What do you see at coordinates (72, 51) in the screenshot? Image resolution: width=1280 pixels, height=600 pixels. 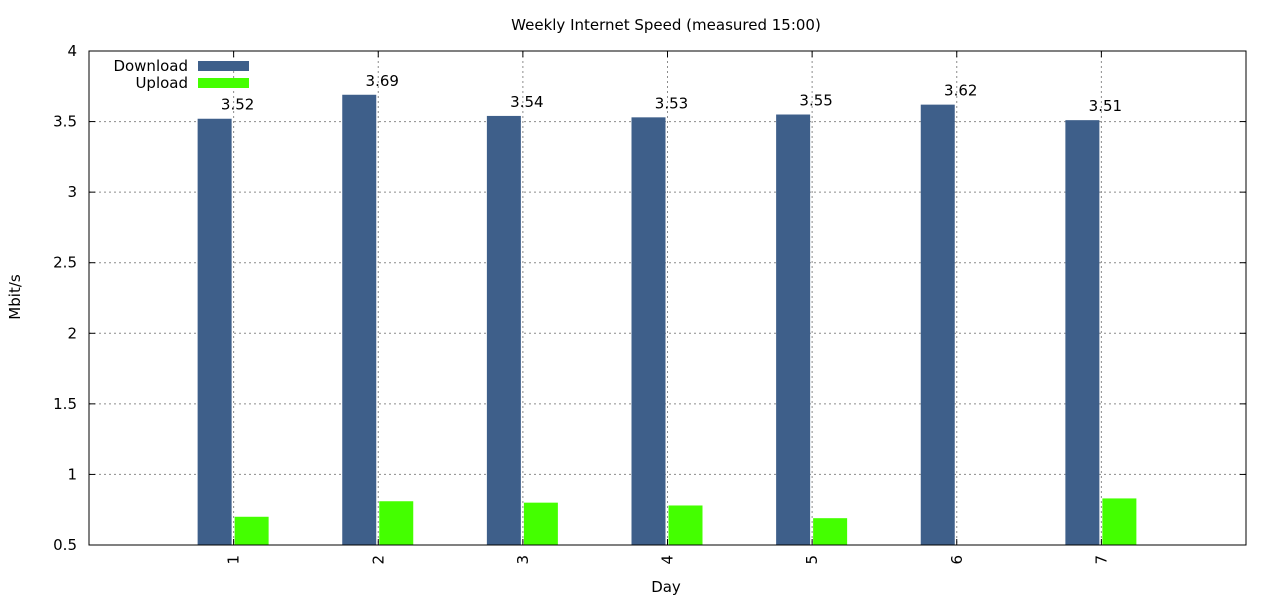 I see `y-tick-label: 4` at bounding box center [72, 51].